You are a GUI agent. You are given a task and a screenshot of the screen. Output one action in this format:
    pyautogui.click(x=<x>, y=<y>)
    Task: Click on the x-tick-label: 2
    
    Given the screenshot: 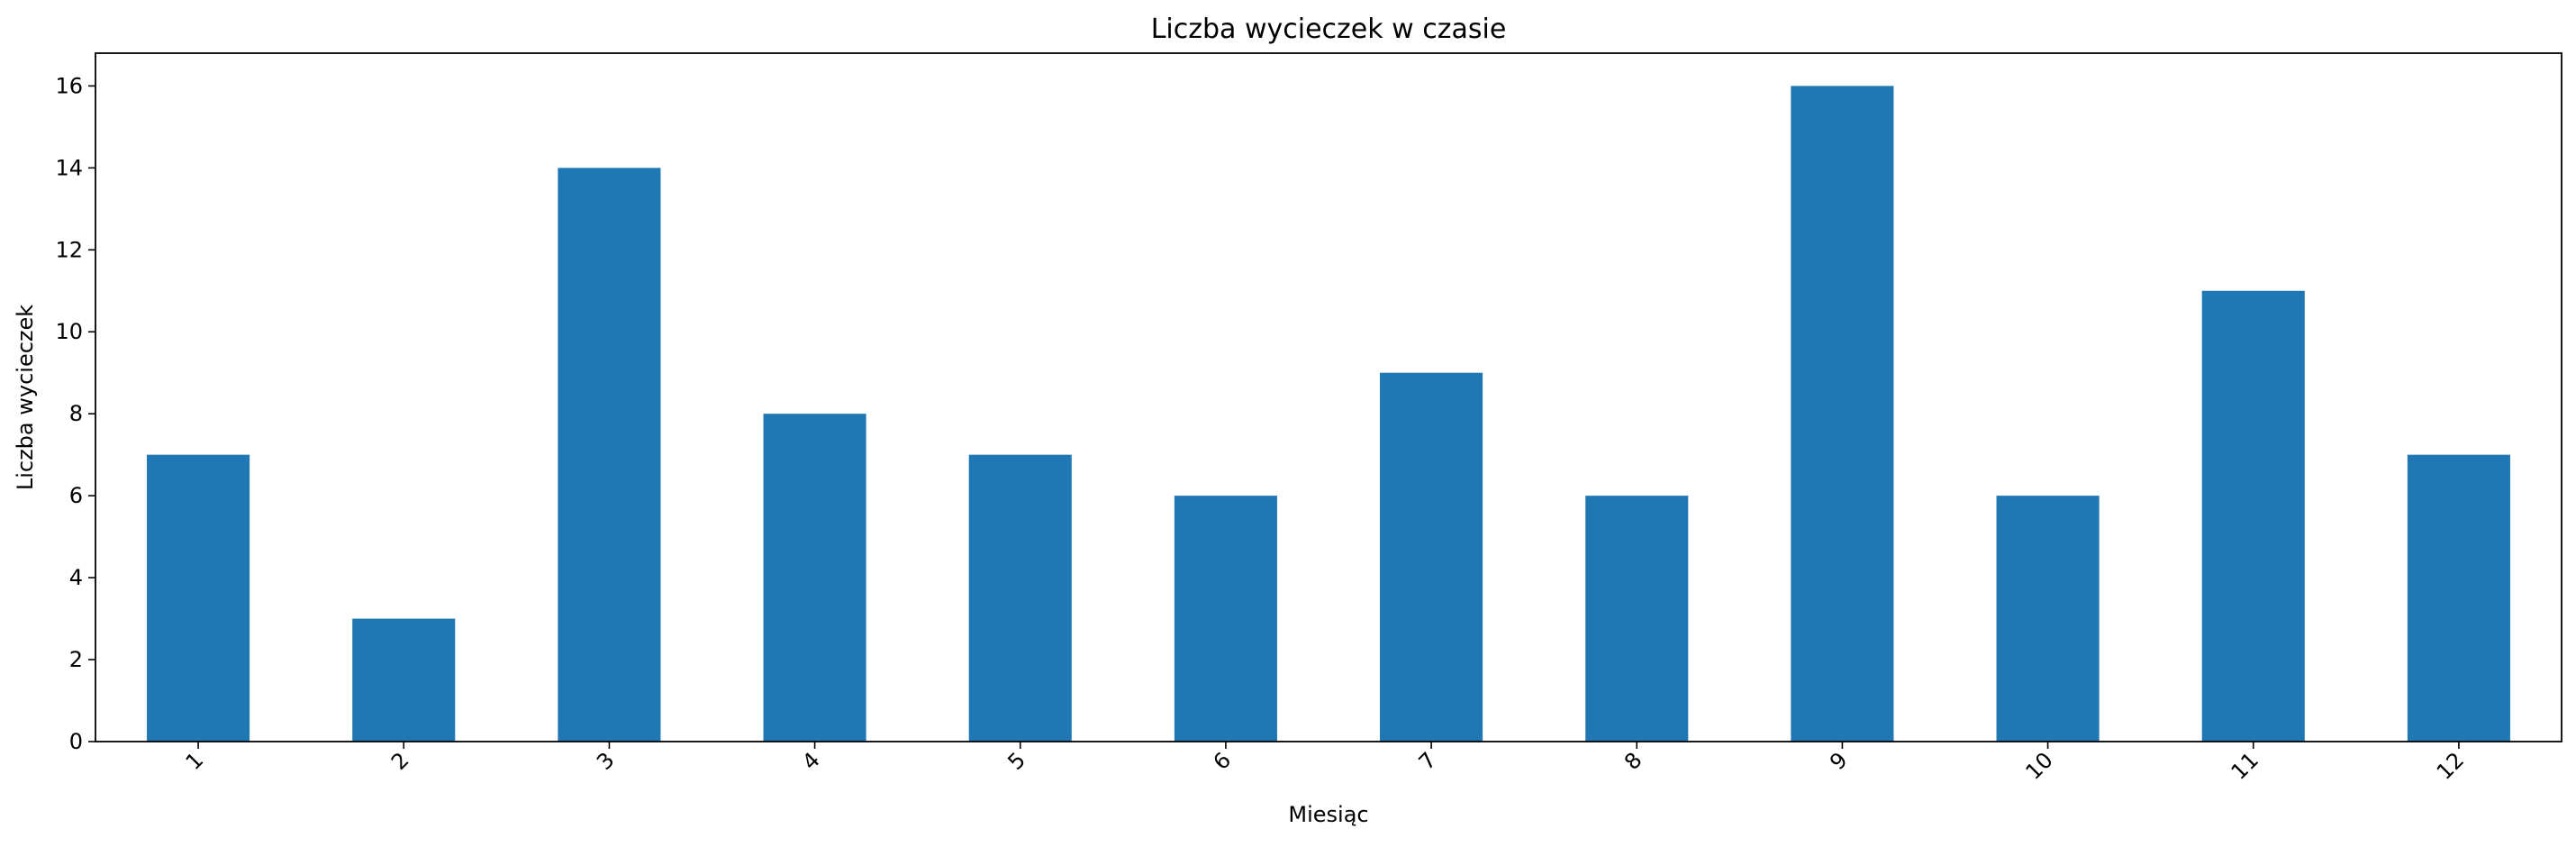 What is the action you would take?
    pyautogui.click(x=400, y=761)
    